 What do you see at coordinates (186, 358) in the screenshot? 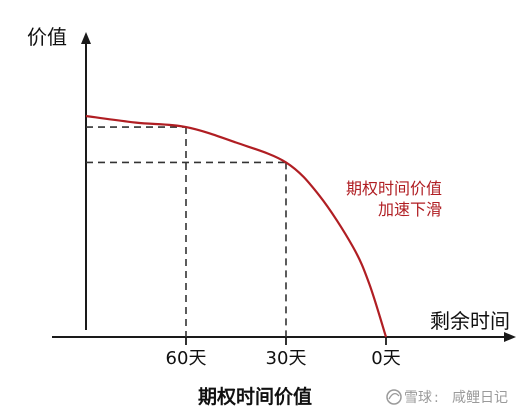
I see `x-tick-label: 60天` at bounding box center [186, 358].